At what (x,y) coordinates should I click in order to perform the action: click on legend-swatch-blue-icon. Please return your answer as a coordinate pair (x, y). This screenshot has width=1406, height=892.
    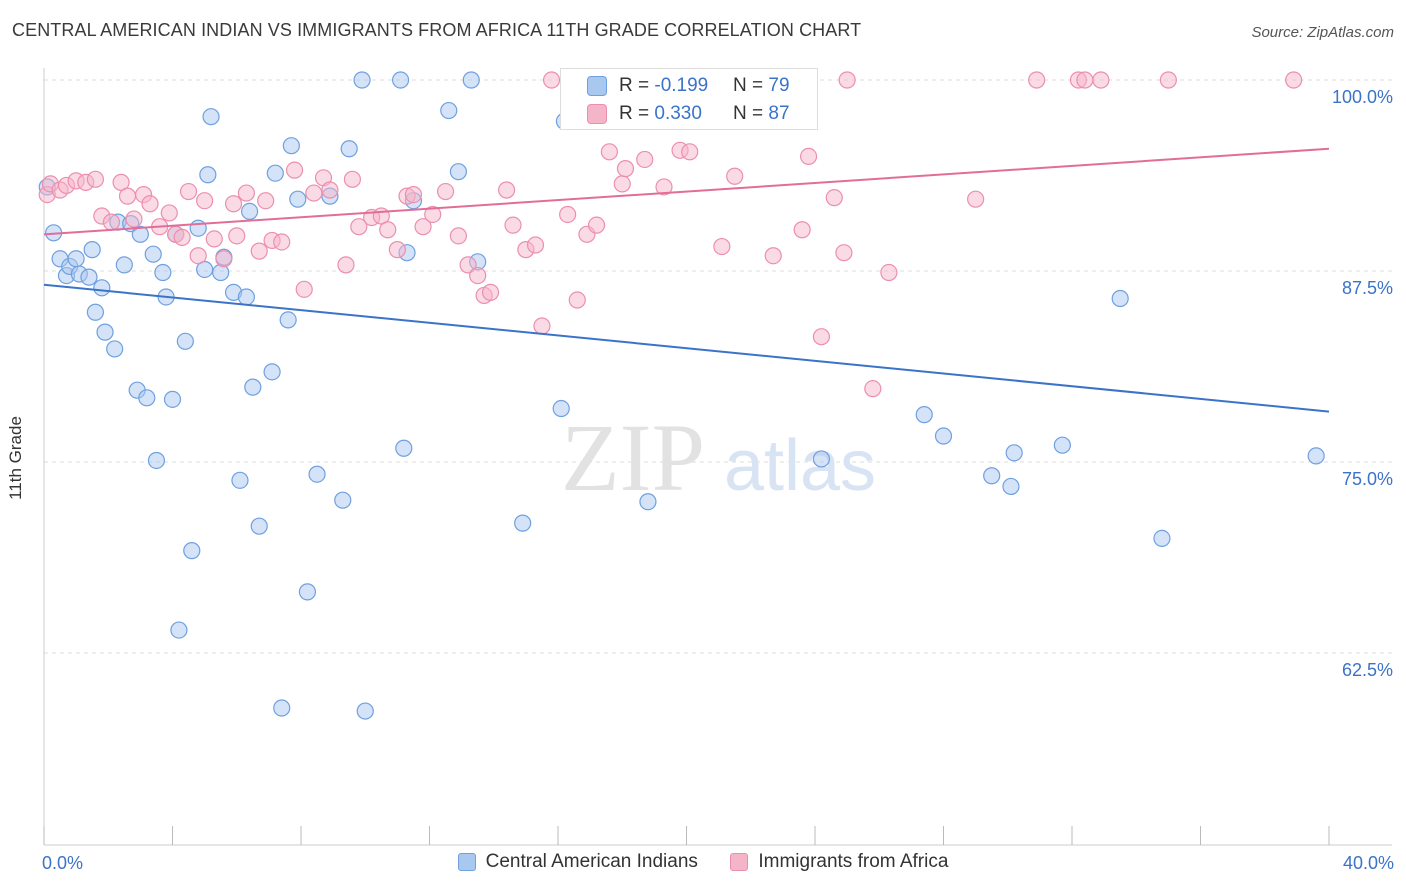
    Looking at the image, I should click on (466, 862).